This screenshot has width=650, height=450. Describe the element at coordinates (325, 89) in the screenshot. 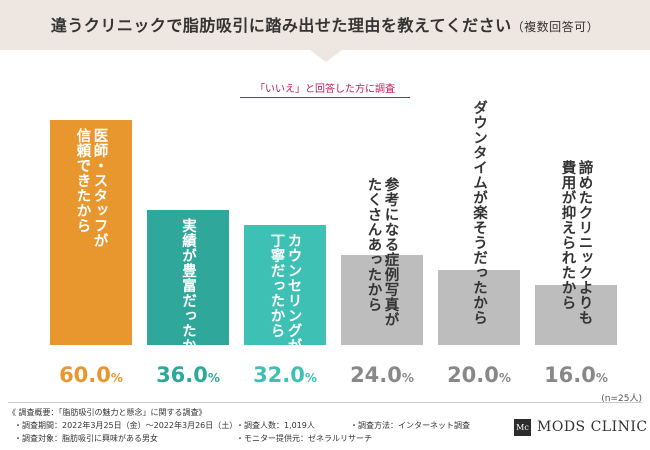

I see `survey-condition: 「いいえ」と回答した方に調査` at that location.